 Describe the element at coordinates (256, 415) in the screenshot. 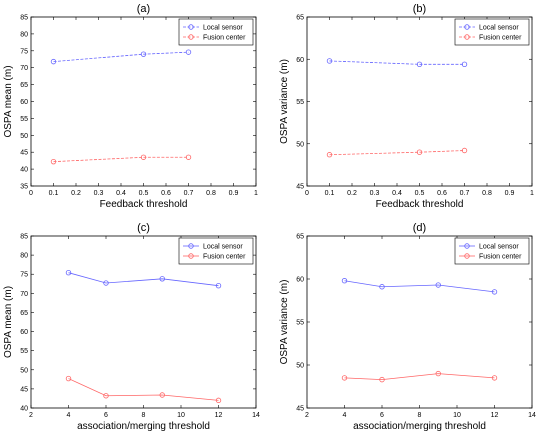

I see `x-tick-label: 14` at that location.